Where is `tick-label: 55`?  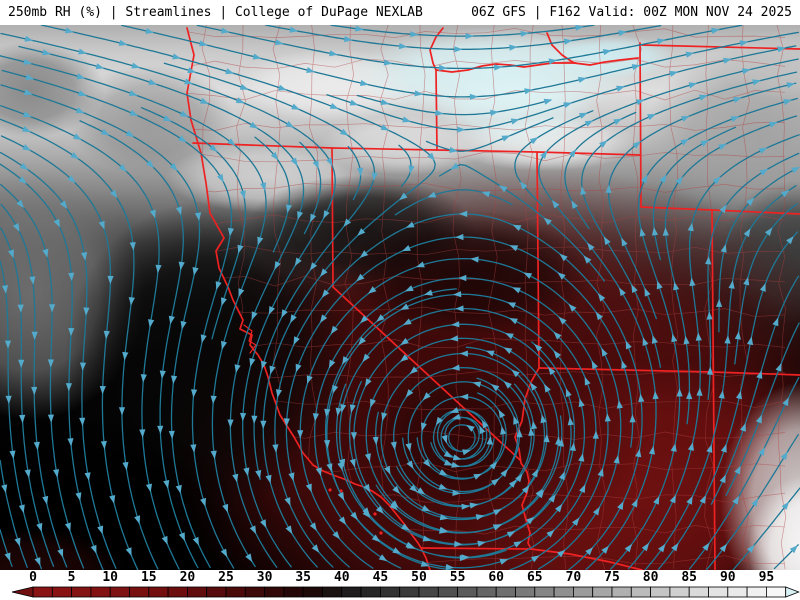 tick-label: 55 is located at coordinates (457, 577).